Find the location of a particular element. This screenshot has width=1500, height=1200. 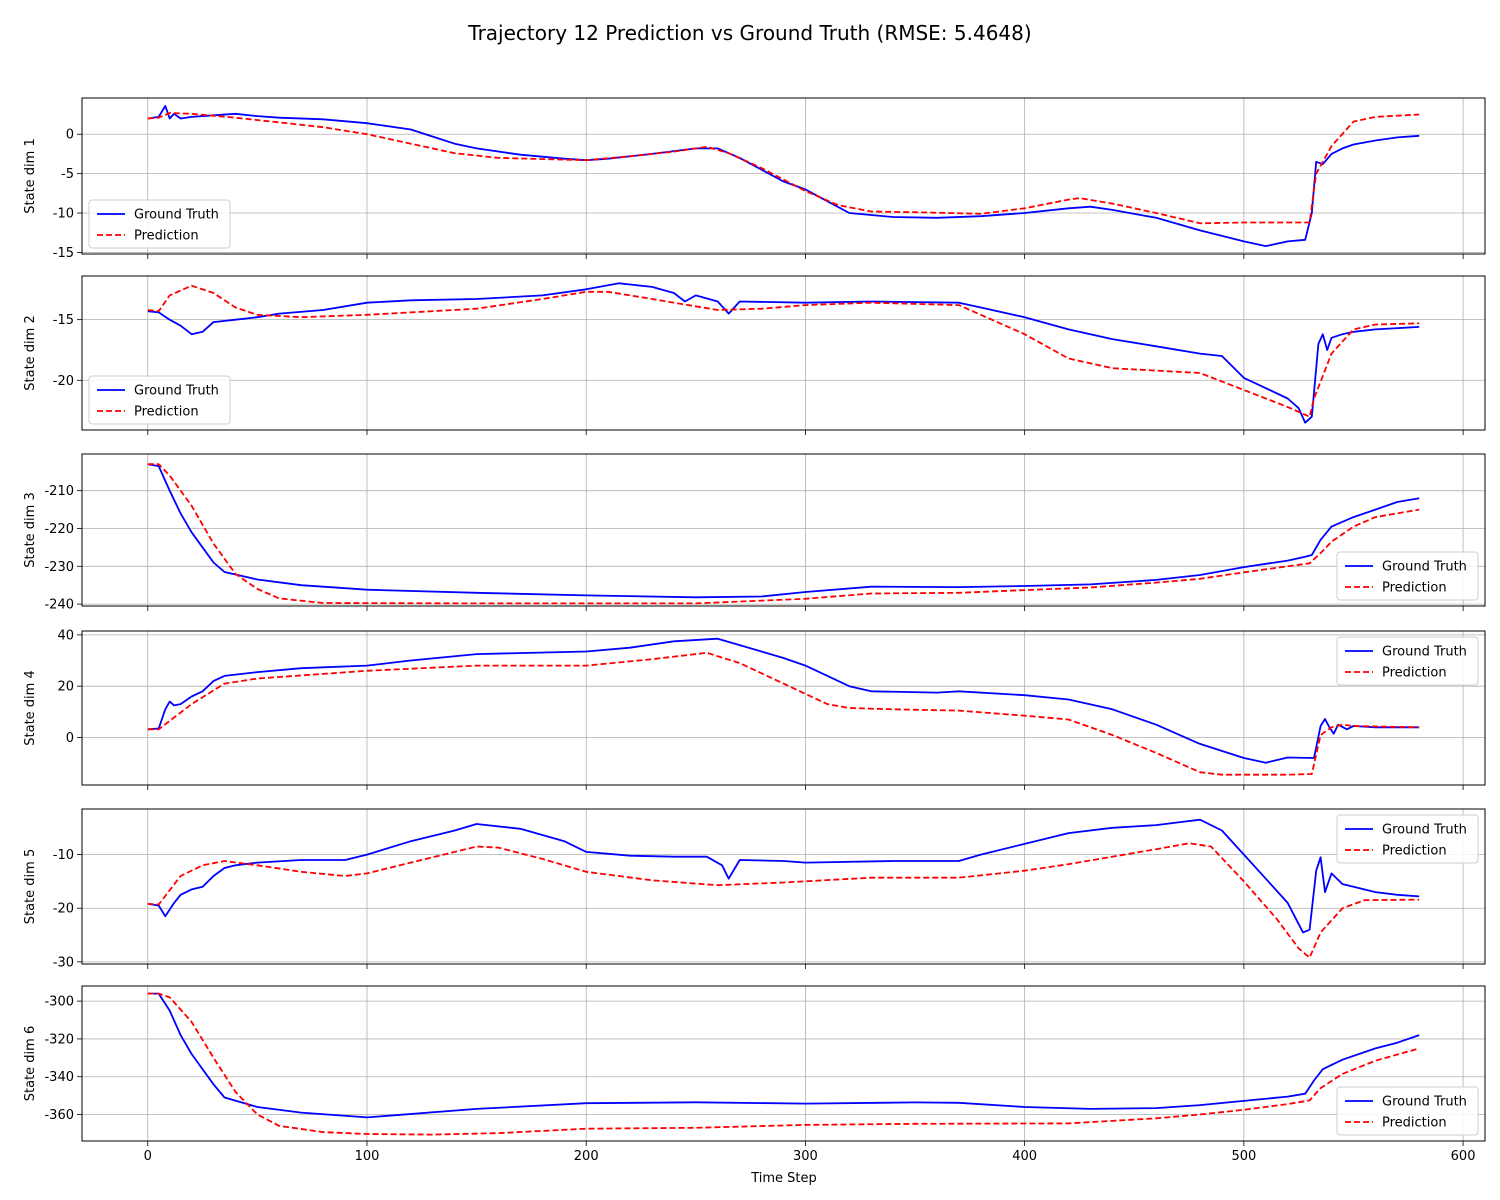

x-tick-label: 500 is located at coordinates (1243, 1156).